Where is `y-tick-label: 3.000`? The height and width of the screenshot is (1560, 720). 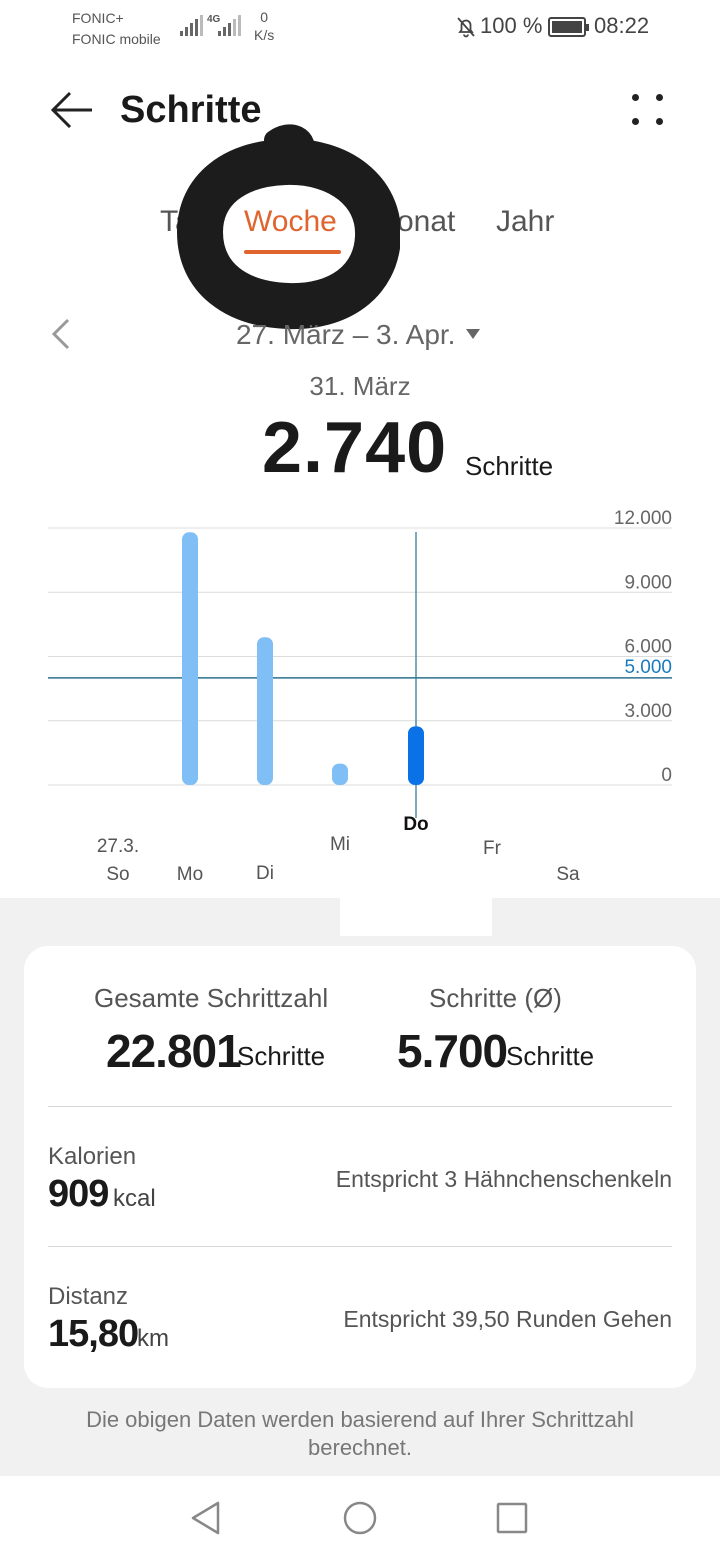 y-tick-label: 3.000 is located at coordinates (648, 711).